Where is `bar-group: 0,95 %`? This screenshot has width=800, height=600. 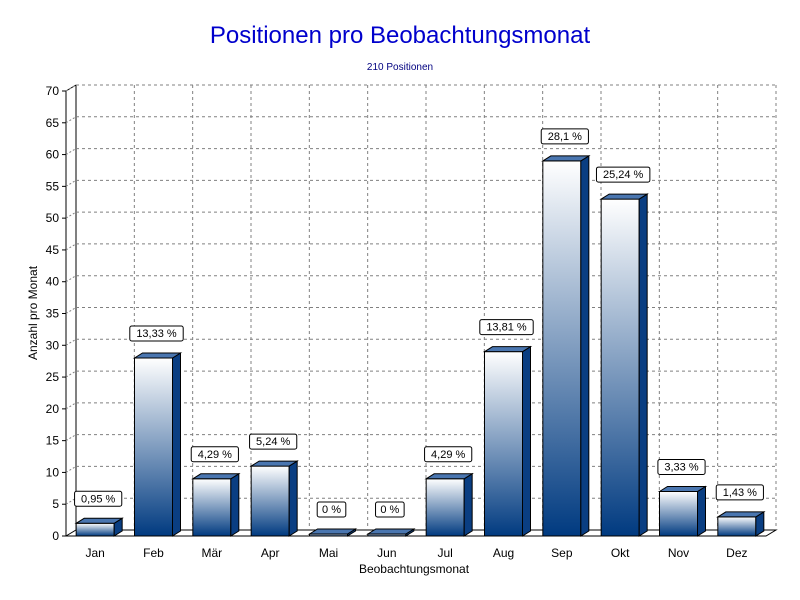
bar-group: 0,95 % is located at coordinates (99, 513).